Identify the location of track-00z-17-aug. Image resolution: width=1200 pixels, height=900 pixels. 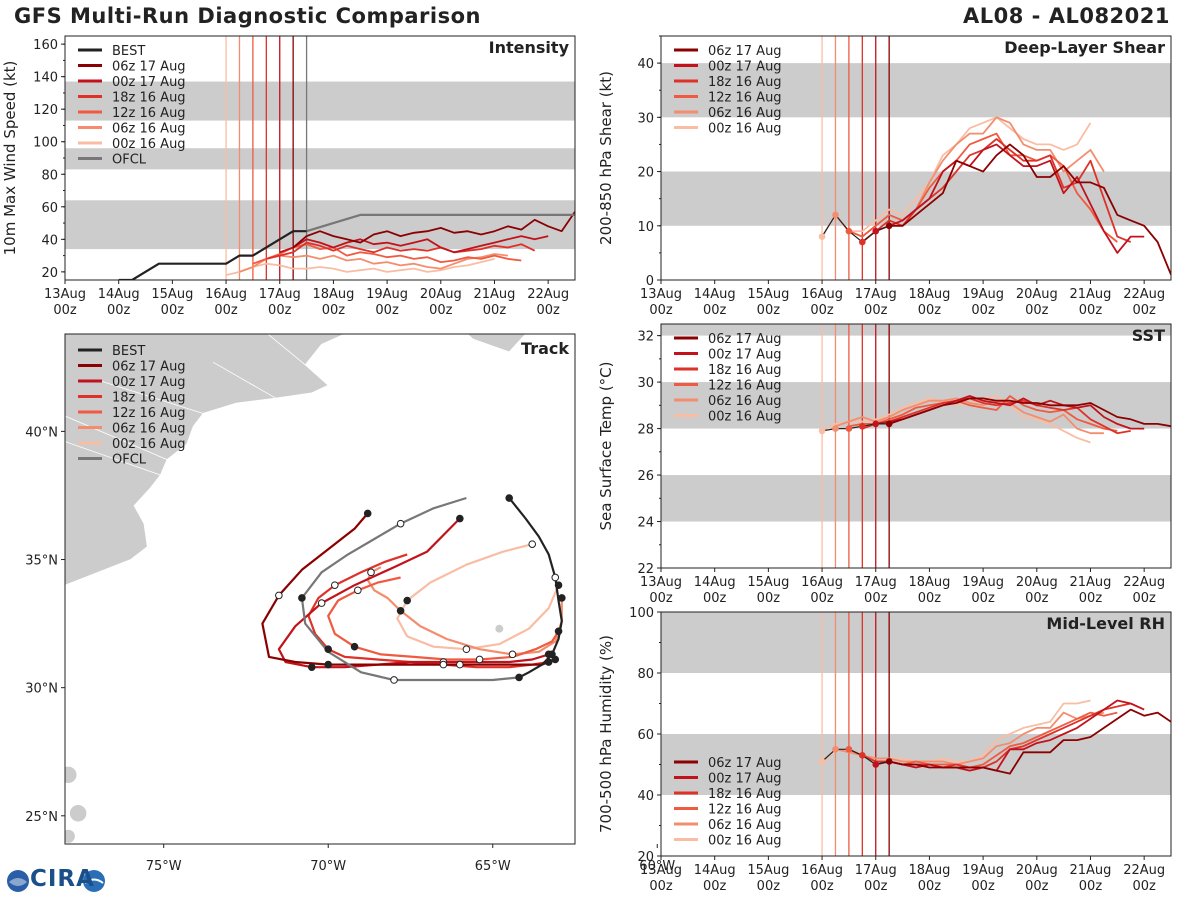
(413, 593).